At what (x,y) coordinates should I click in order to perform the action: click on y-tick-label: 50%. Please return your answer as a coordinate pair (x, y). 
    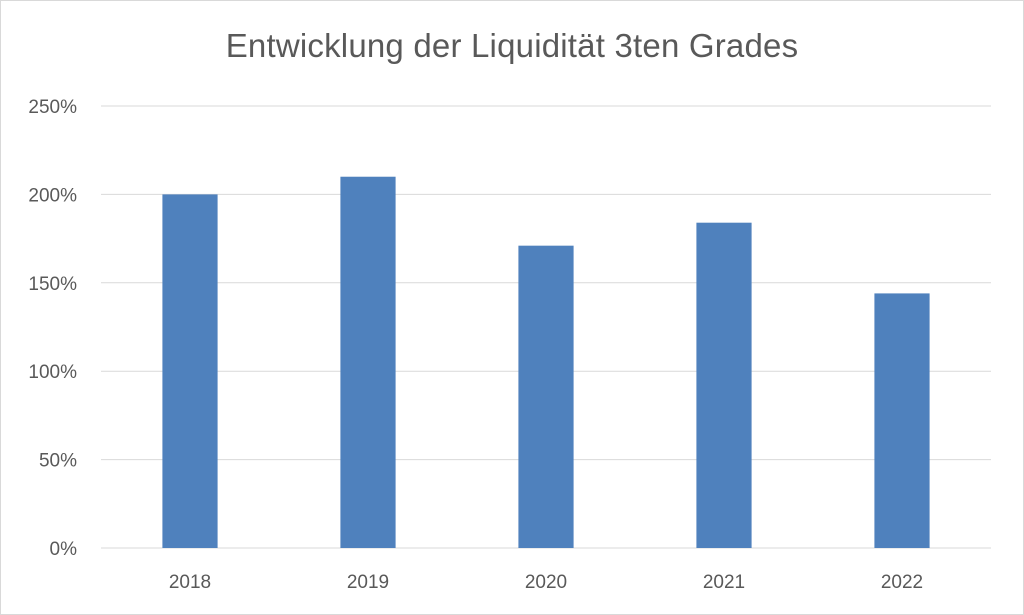
    Looking at the image, I should click on (58, 461).